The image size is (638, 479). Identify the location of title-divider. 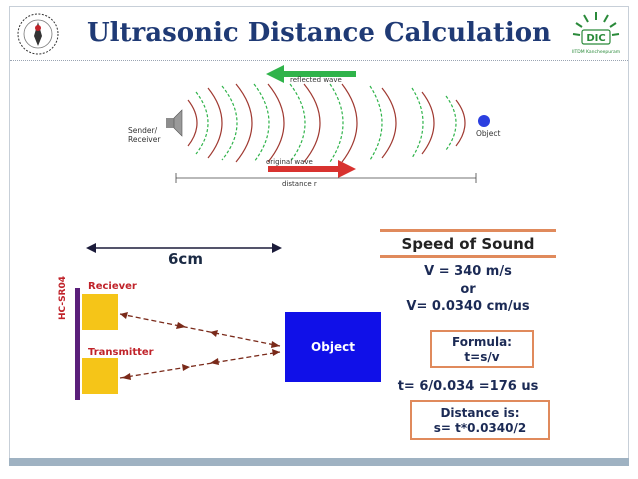
(319, 60).